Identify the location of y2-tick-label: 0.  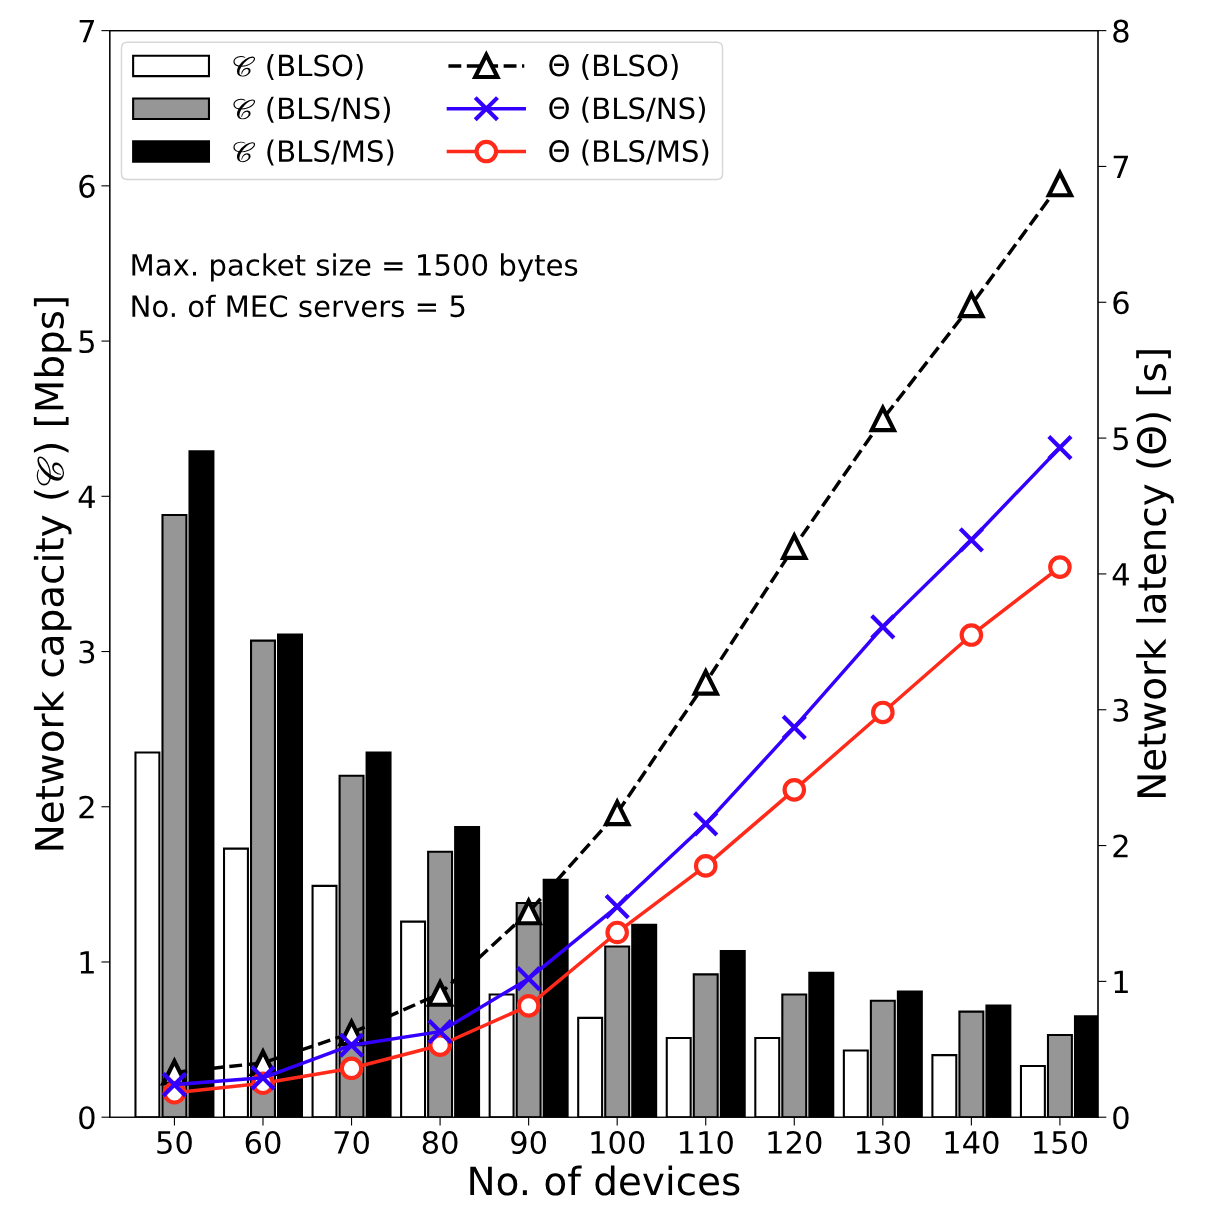
(1121, 1118).